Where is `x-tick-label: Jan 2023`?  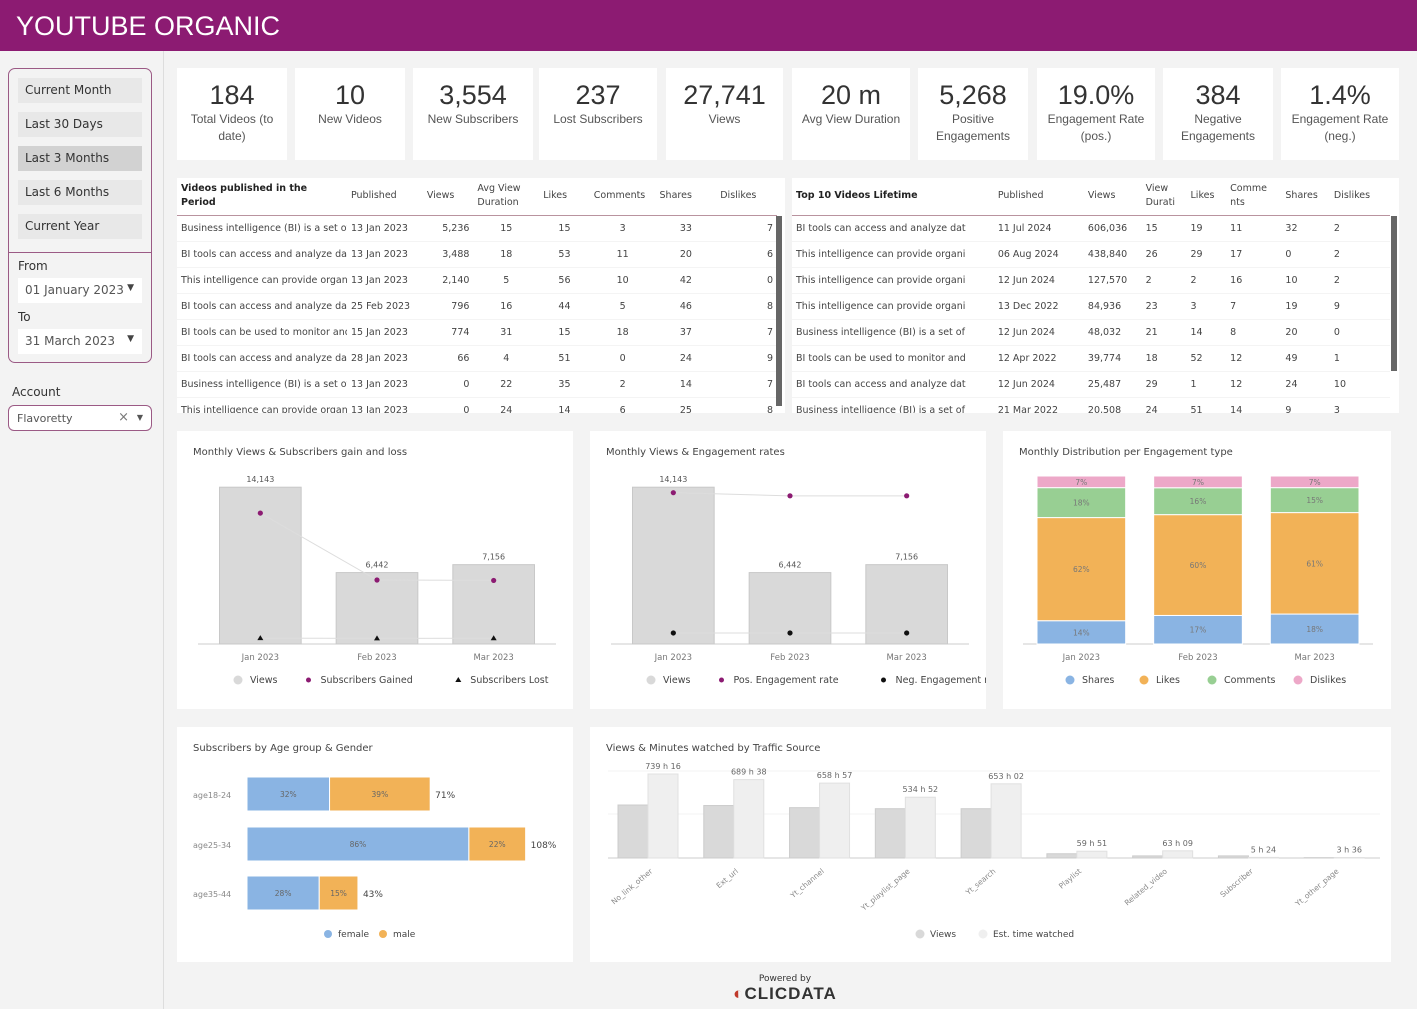
x-tick-label: Jan 2023 is located at coordinates (260, 658).